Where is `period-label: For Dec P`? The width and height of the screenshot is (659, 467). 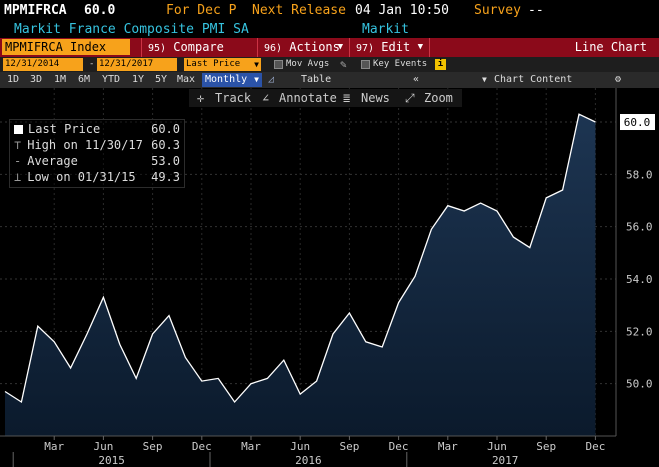 period-label: For Dec P is located at coordinates (201, 10).